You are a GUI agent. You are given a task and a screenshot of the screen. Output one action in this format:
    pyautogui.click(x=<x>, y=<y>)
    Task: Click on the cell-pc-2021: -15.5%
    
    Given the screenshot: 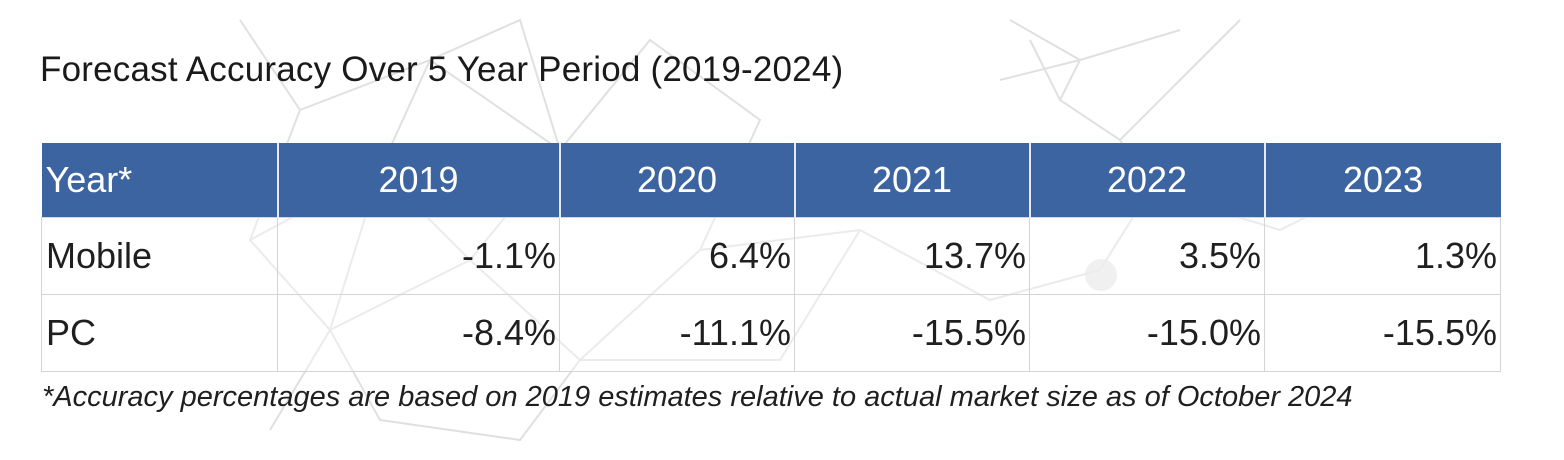 What is the action you would take?
    pyautogui.click(x=912, y=333)
    